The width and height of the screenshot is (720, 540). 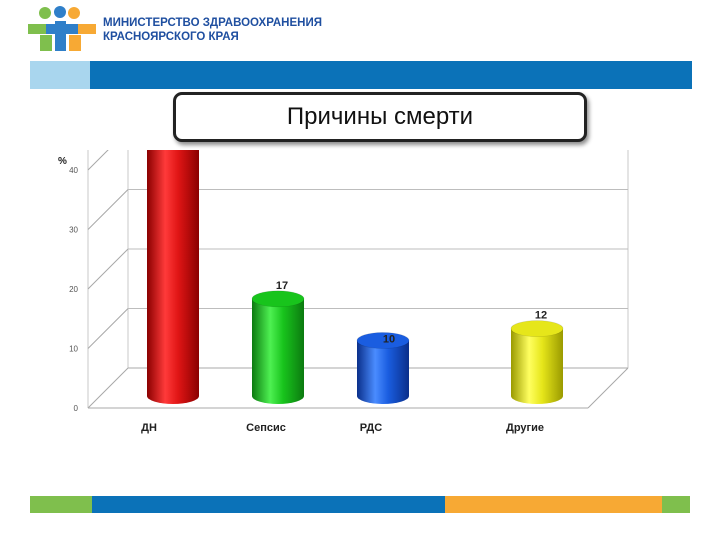 I want to click on footer-band, so click(x=360, y=504).